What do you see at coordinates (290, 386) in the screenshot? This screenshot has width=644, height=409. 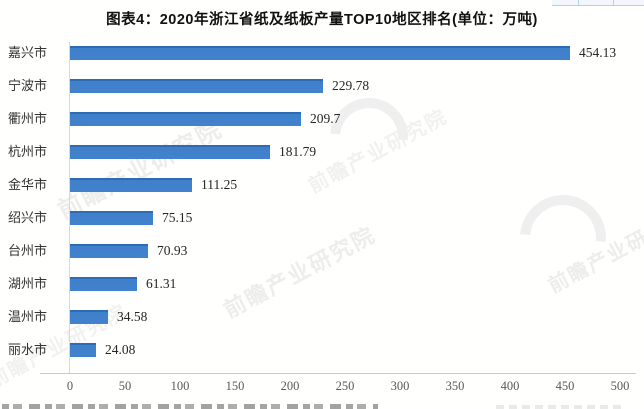 I see `x-axis-tick-label: 200` at bounding box center [290, 386].